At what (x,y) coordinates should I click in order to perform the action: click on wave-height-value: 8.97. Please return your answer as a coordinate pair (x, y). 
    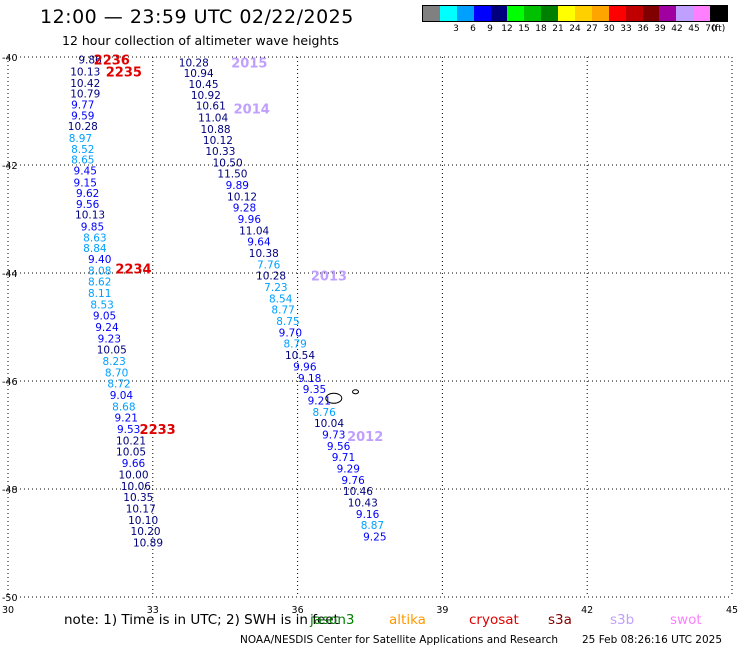
    Looking at the image, I should click on (80, 139).